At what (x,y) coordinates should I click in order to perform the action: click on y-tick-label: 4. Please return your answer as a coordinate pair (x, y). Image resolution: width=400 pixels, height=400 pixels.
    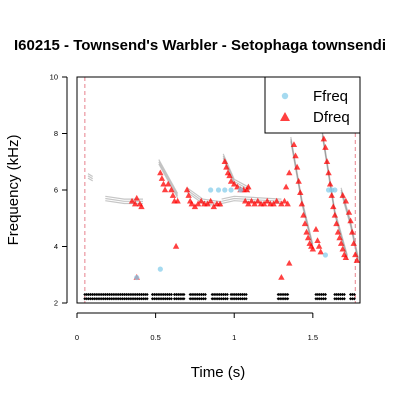
    Looking at the image, I should click on (56, 246).